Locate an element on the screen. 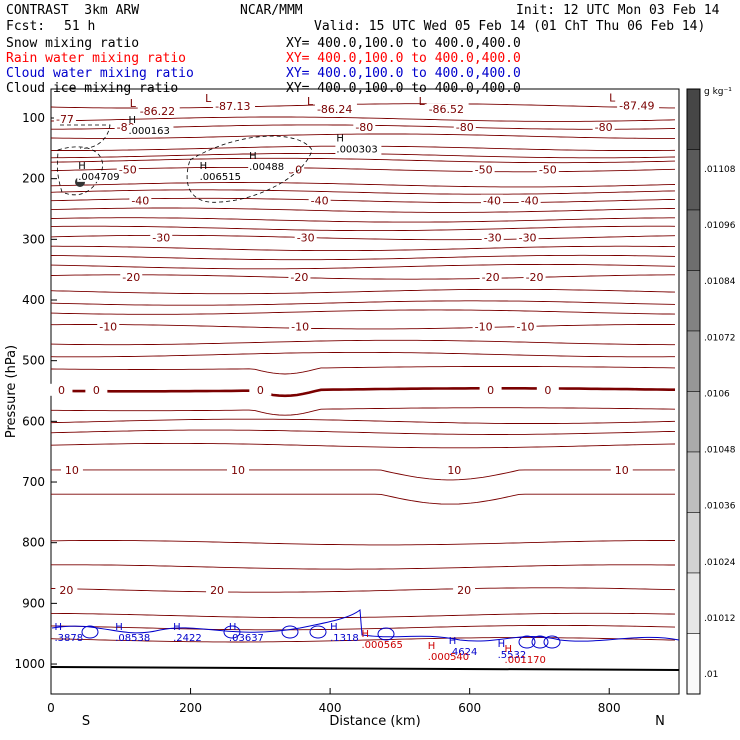 This screenshot has height=740, width=740. snow-max-label: .000303 is located at coordinates (356, 150).